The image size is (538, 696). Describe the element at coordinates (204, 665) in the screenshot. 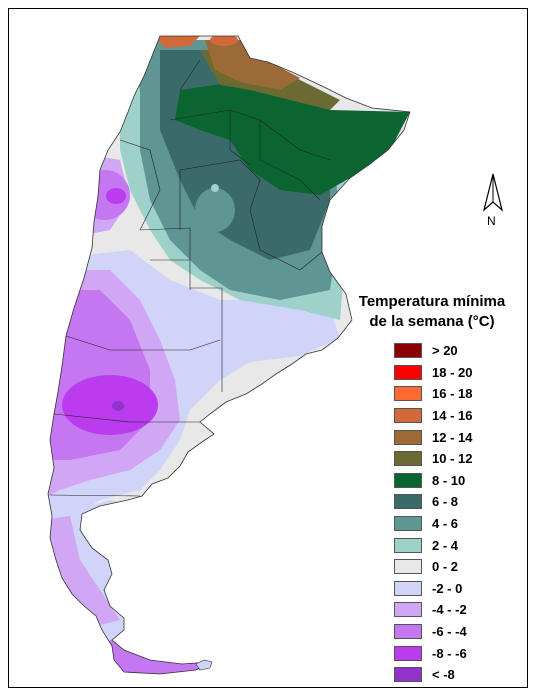

I see `islands` at that location.